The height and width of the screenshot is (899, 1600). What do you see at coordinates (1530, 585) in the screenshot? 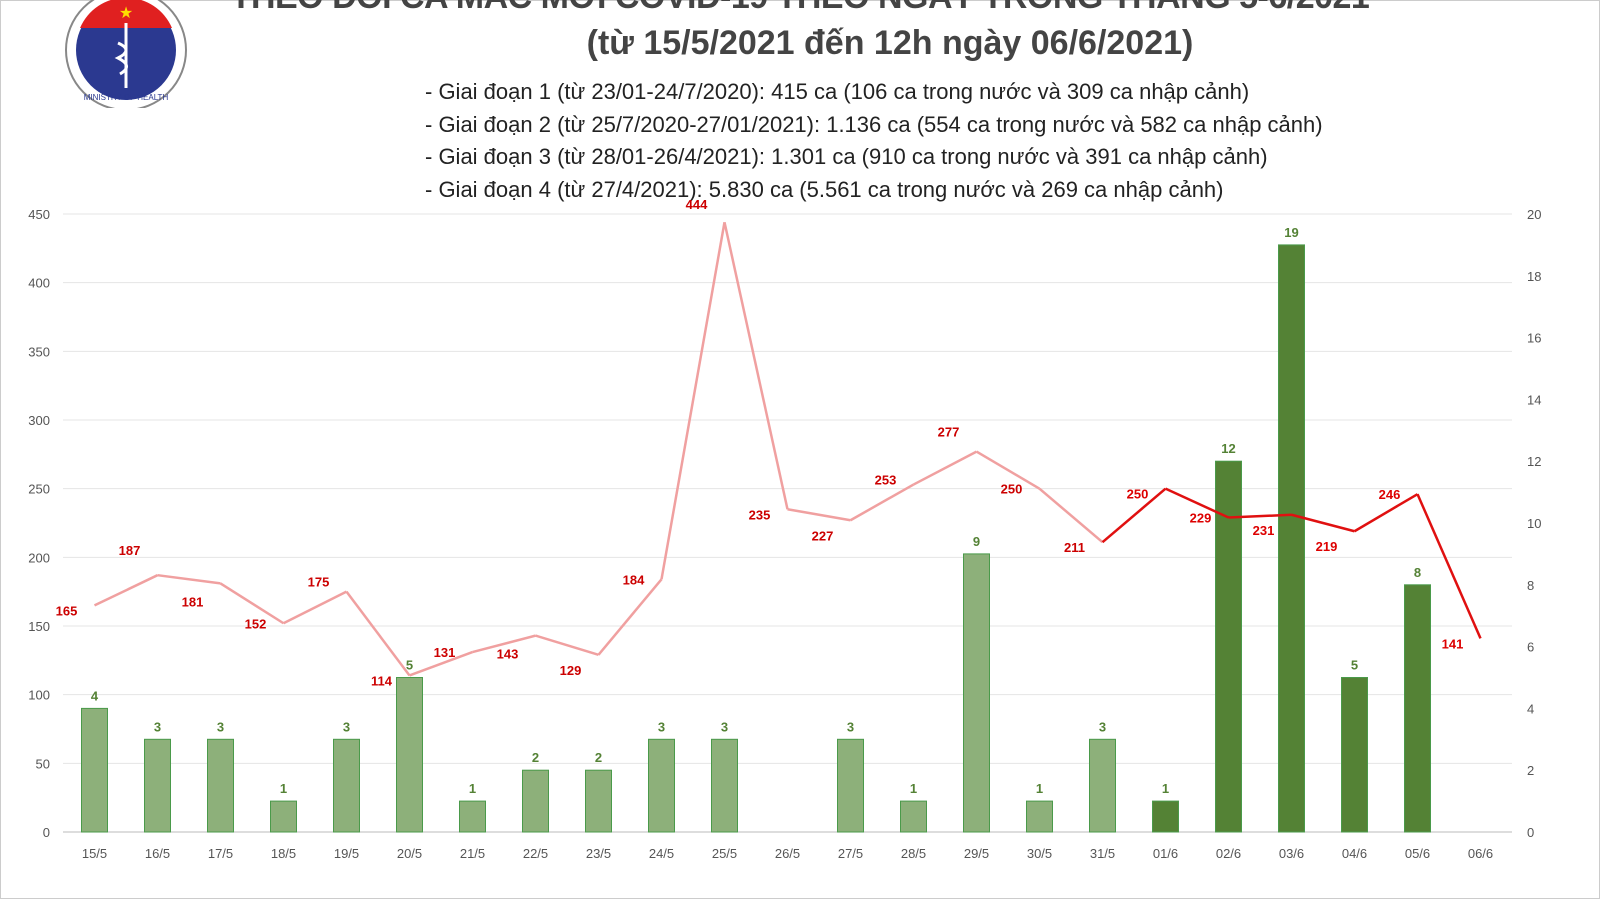
I see `right-tick-label: 8` at bounding box center [1530, 585].